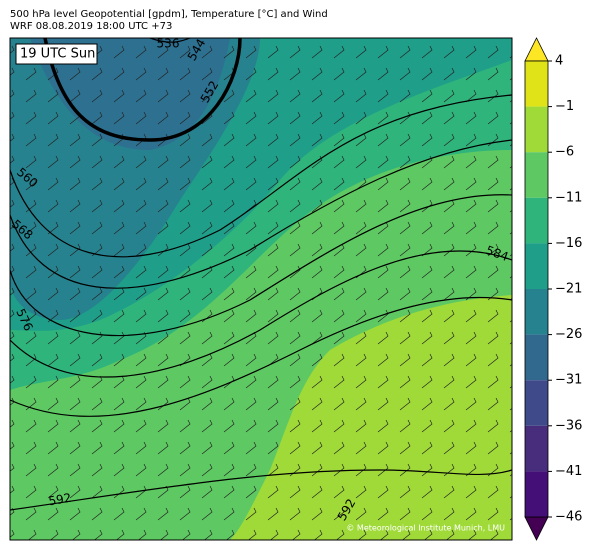  I want to click on colorbar-tick-label: −11, so click(568, 197).